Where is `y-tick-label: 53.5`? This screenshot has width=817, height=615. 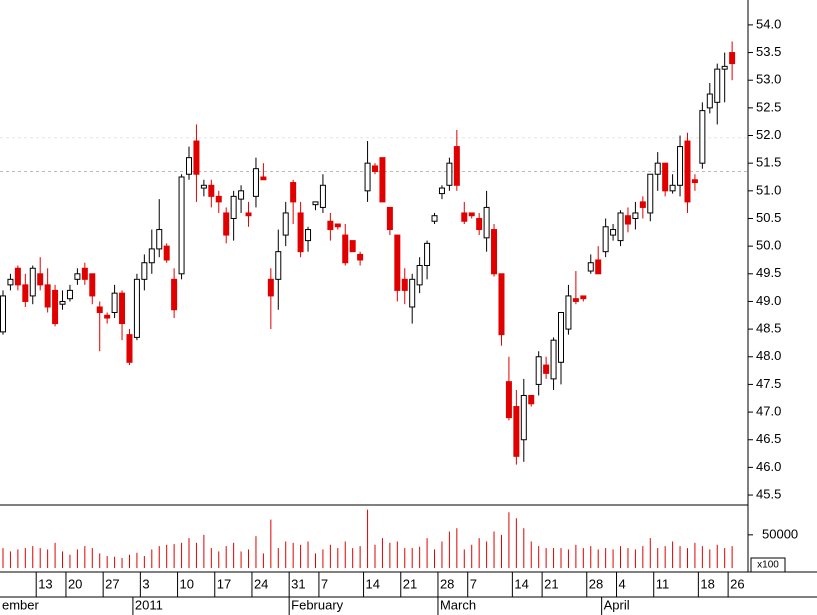 y-tick-label: 53.5 is located at coordinates (768, 51).